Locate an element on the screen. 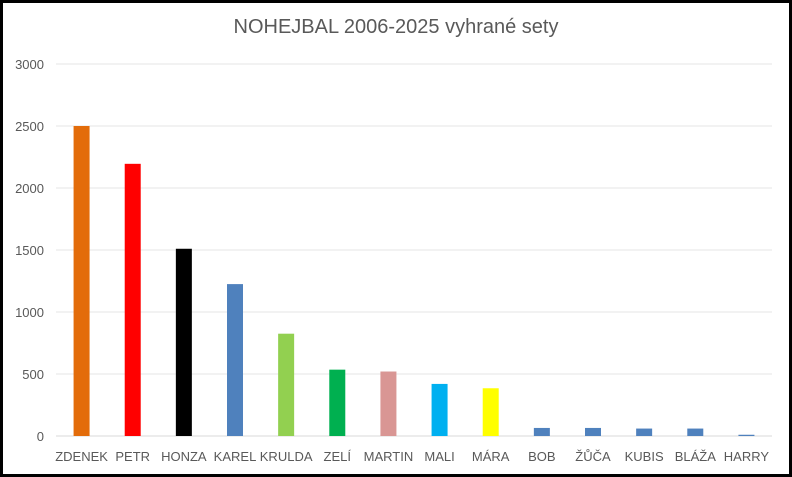 The height and width of the screenshot is (477, 792). y-tick-label: 1000 is located at coordinates (29, 312).